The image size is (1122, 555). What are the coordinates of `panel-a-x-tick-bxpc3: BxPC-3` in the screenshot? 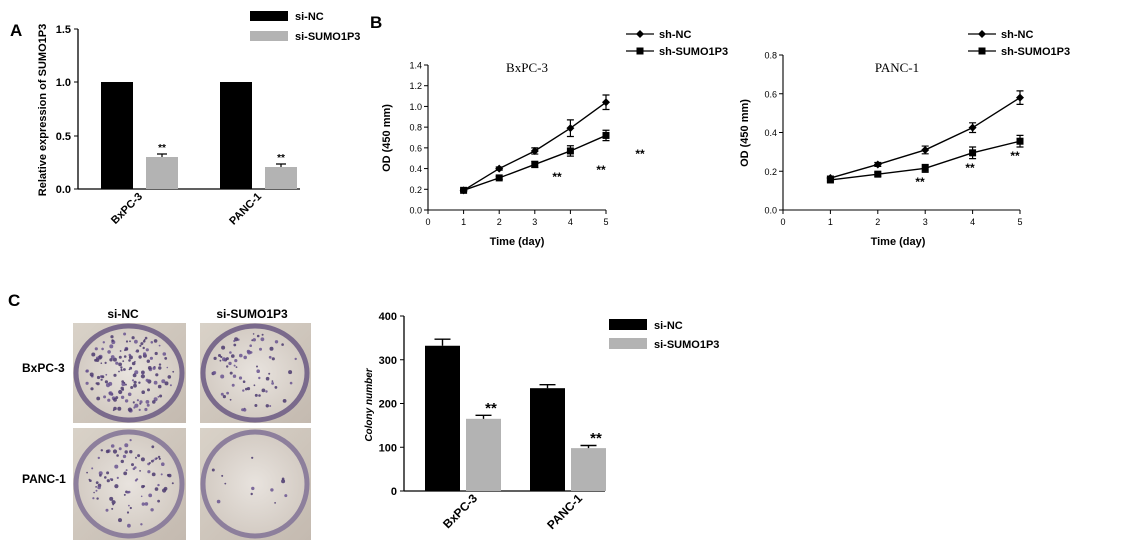 It's located at (127, 209).